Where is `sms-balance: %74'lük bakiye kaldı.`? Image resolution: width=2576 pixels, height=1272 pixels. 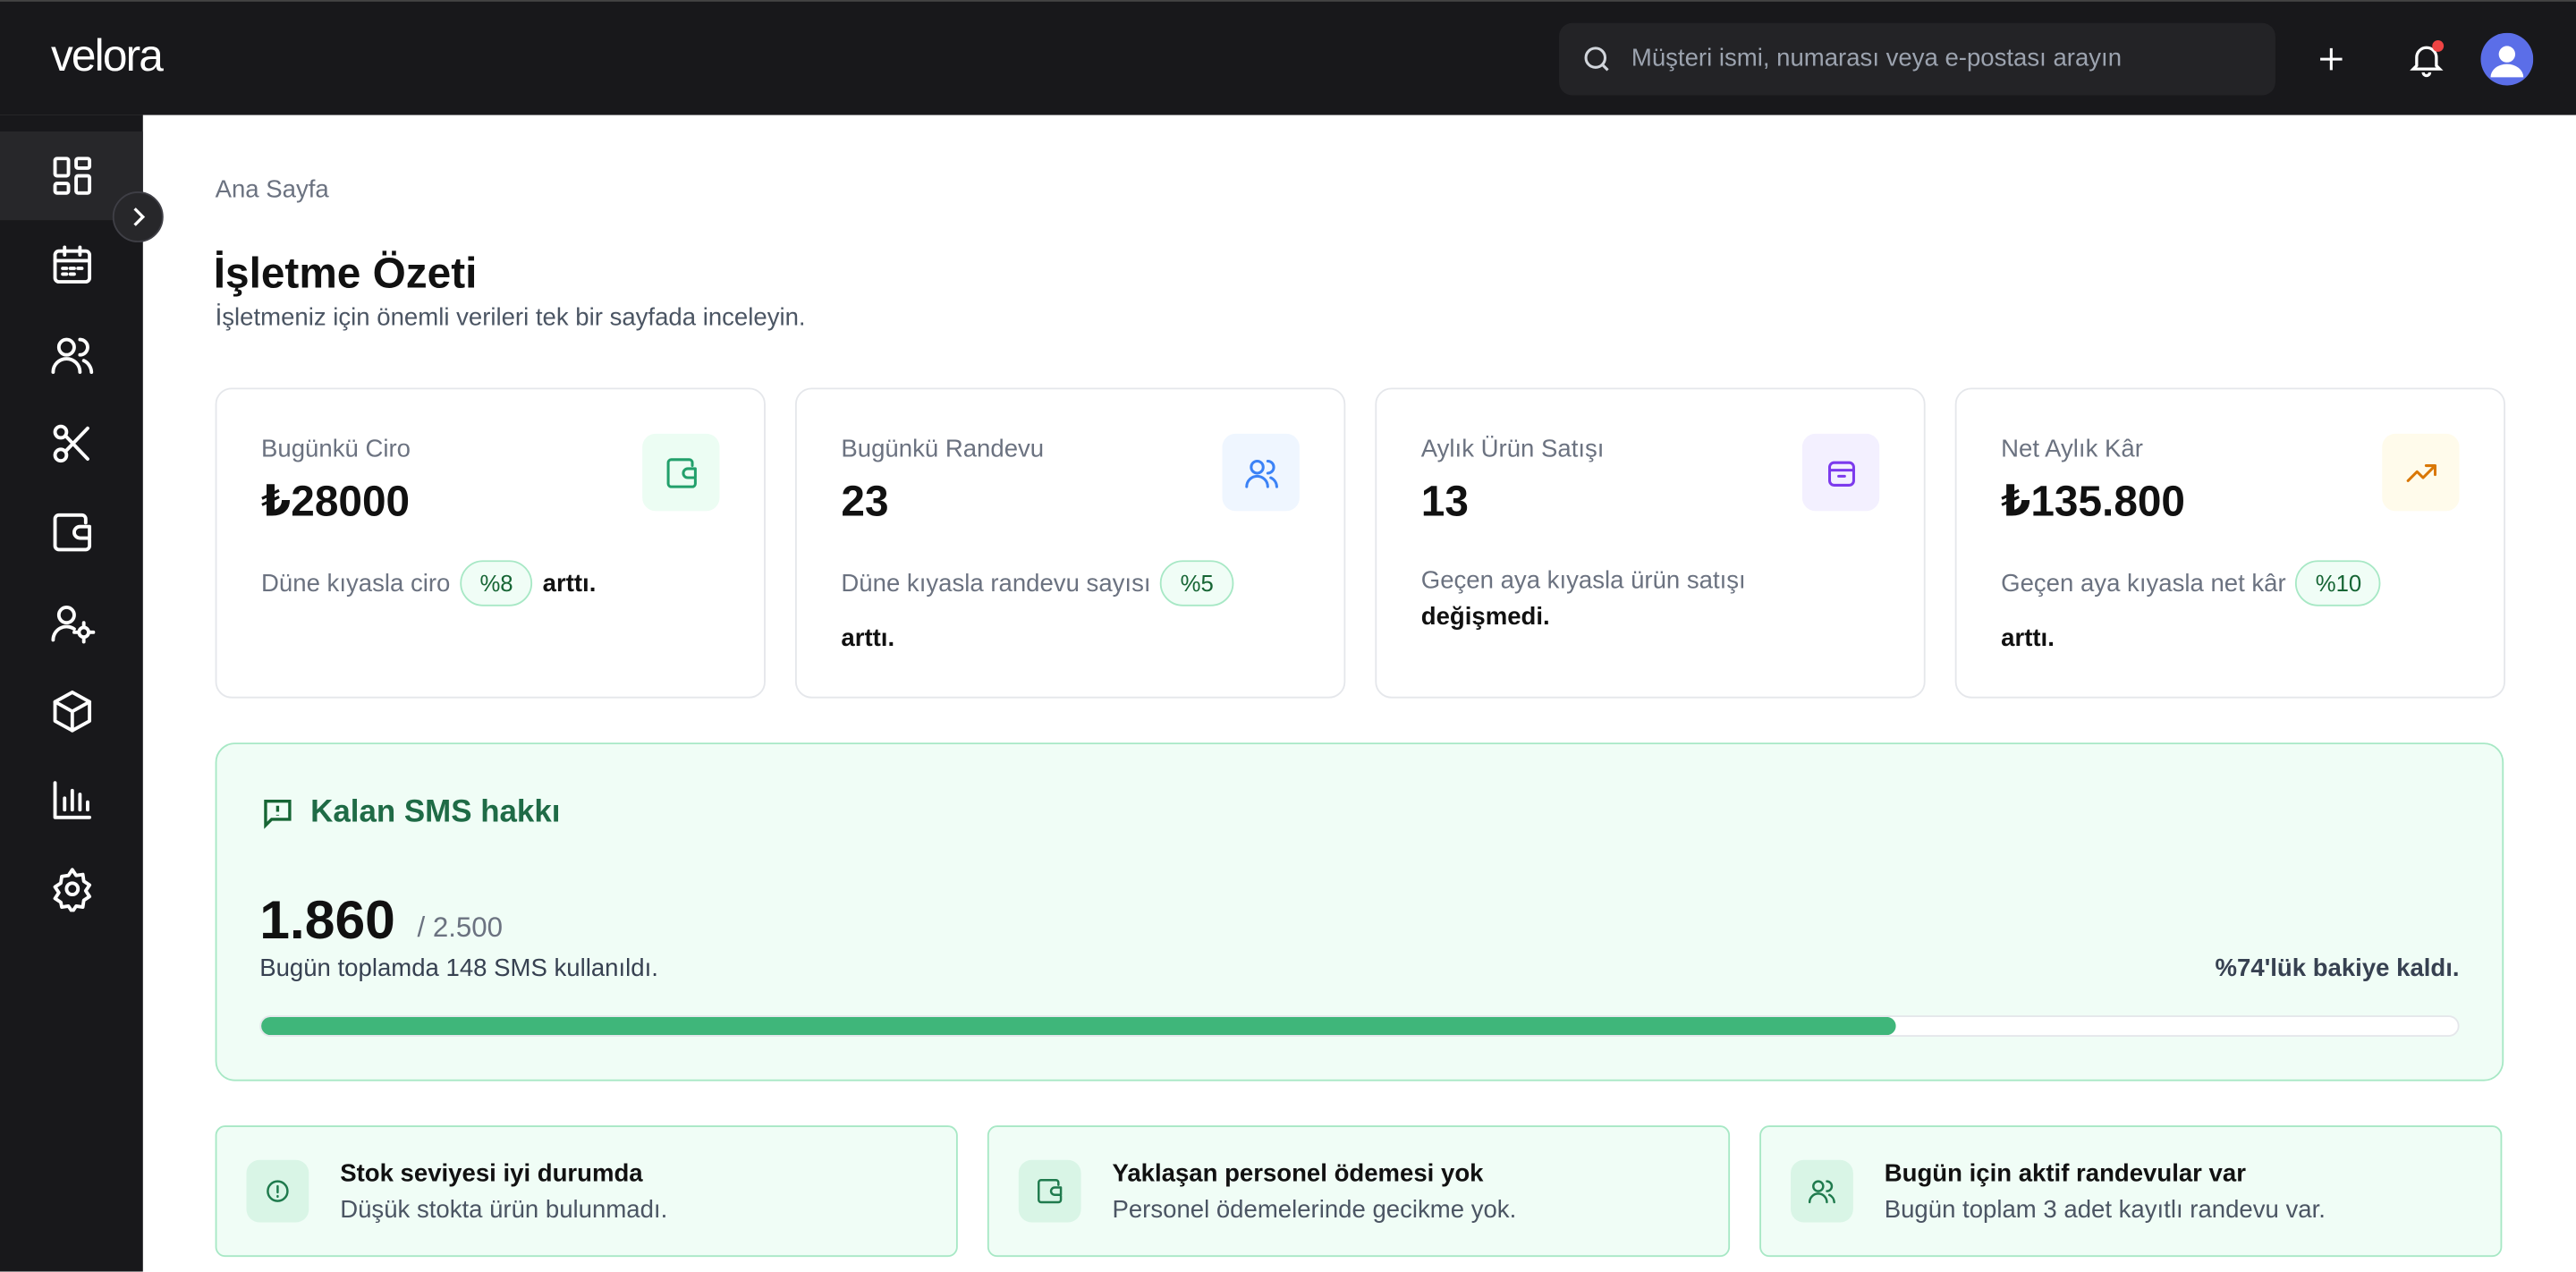 sms-balance: %74'lük bakiye kaldı. is located at coordinates (2337, 968).